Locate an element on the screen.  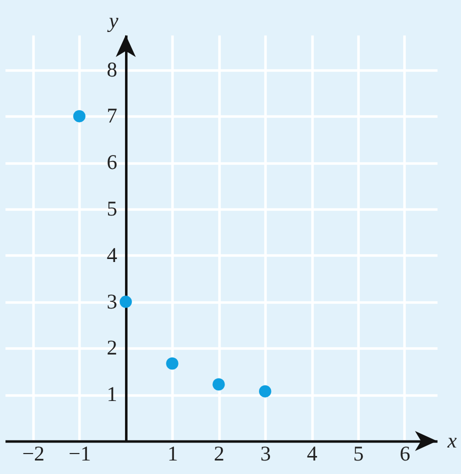
y-tick-label: 2 is located at coordinates (112, 348).